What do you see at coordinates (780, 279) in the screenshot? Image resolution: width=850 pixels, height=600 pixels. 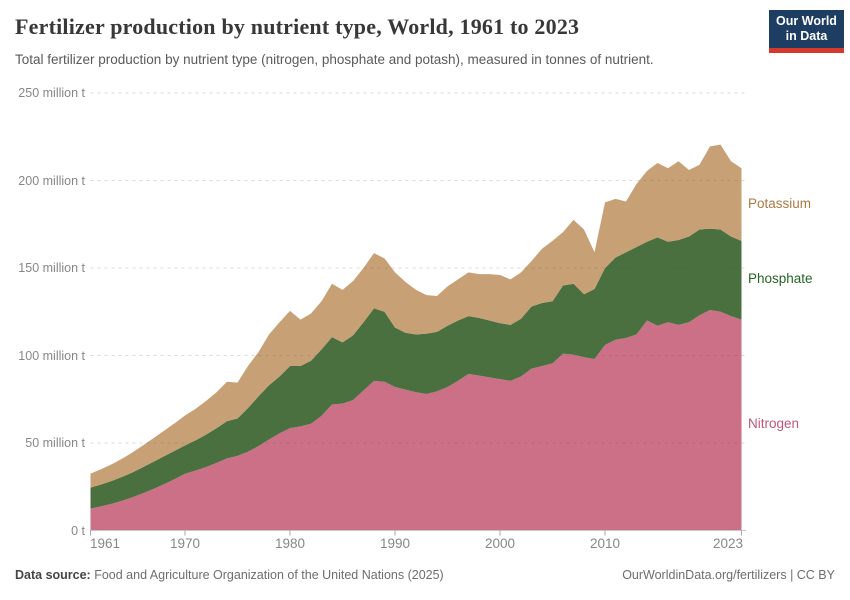 I see `series-label-phosphate: Phosphate` at bounding box center [780, 279].